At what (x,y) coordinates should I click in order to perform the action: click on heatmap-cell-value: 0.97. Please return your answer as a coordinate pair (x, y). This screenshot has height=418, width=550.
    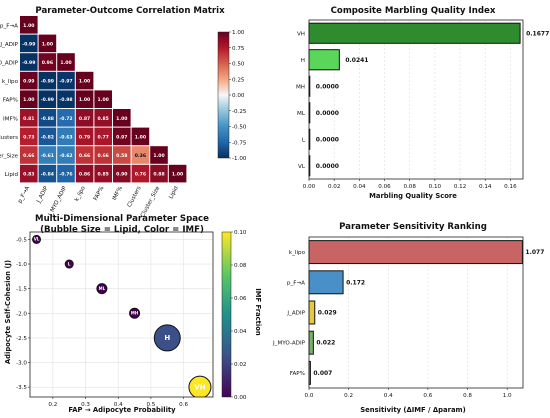
    Looking at the image, I should click on (121, 137).